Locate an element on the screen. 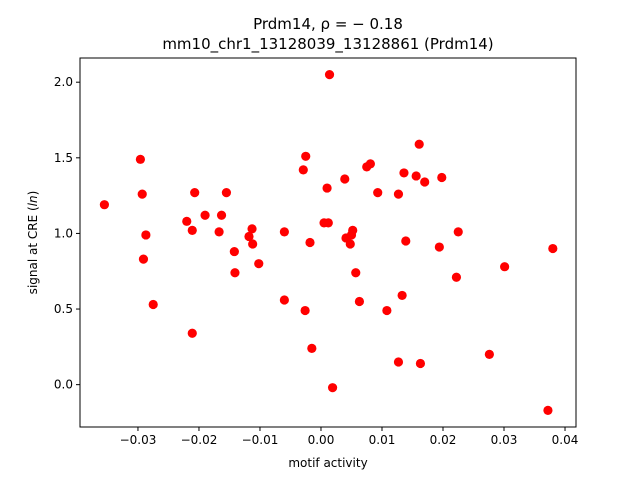 This screenshot has height=480, width=640. y-tick-label: 0.0 is located at coordinates (63, 385).